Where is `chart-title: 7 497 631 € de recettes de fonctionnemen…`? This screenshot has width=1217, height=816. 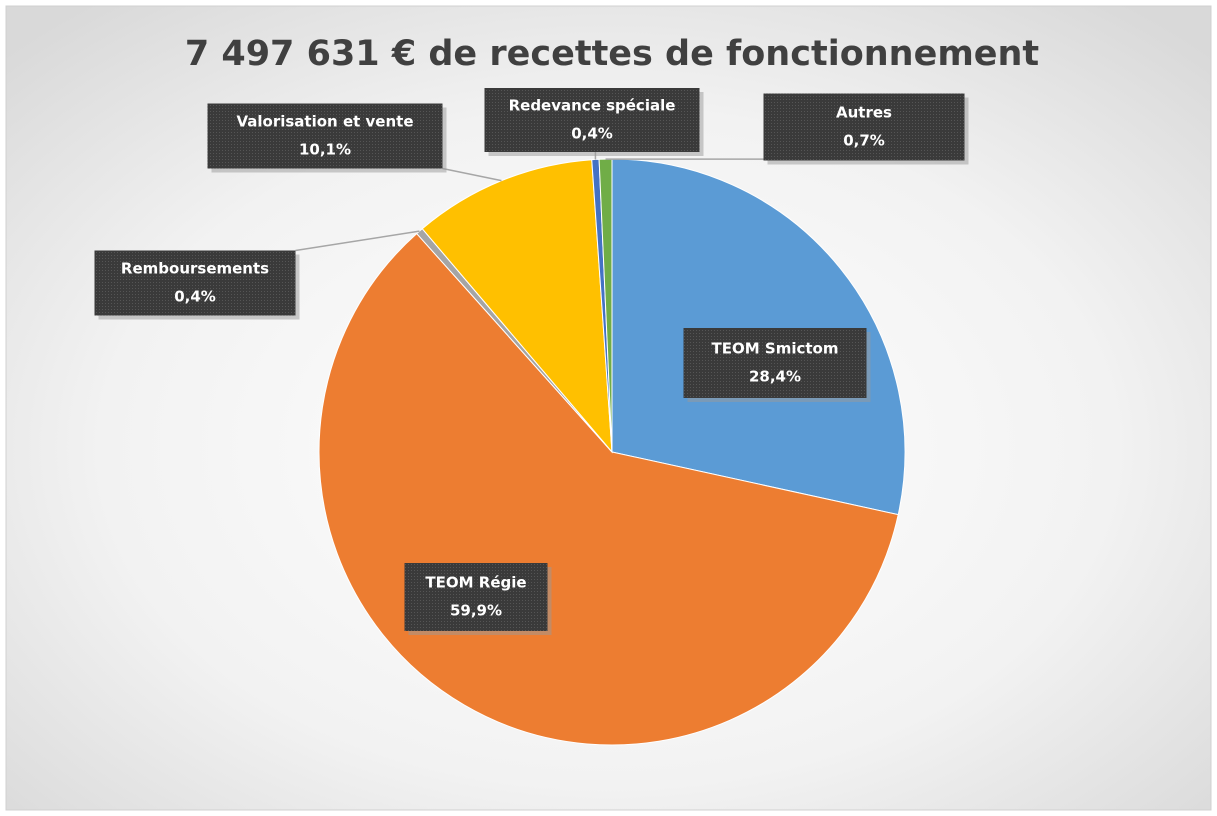 chart-title: 7 497 631 € de recettes de fonctionnemen… is located at coordinates (612, 54).